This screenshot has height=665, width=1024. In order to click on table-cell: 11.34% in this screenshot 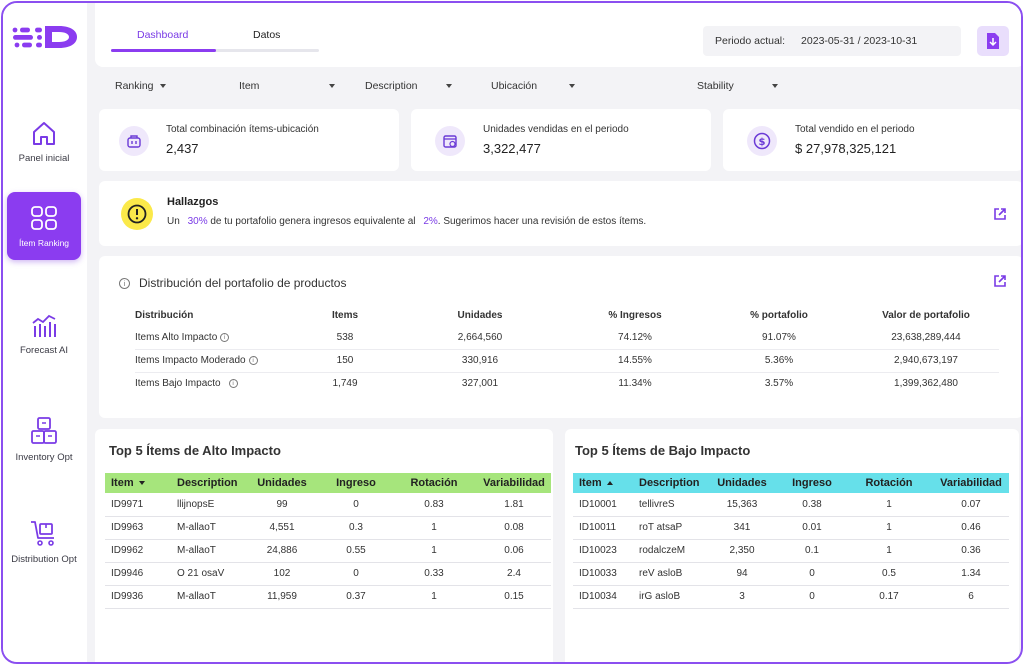, I will do `click(635, 384)`.